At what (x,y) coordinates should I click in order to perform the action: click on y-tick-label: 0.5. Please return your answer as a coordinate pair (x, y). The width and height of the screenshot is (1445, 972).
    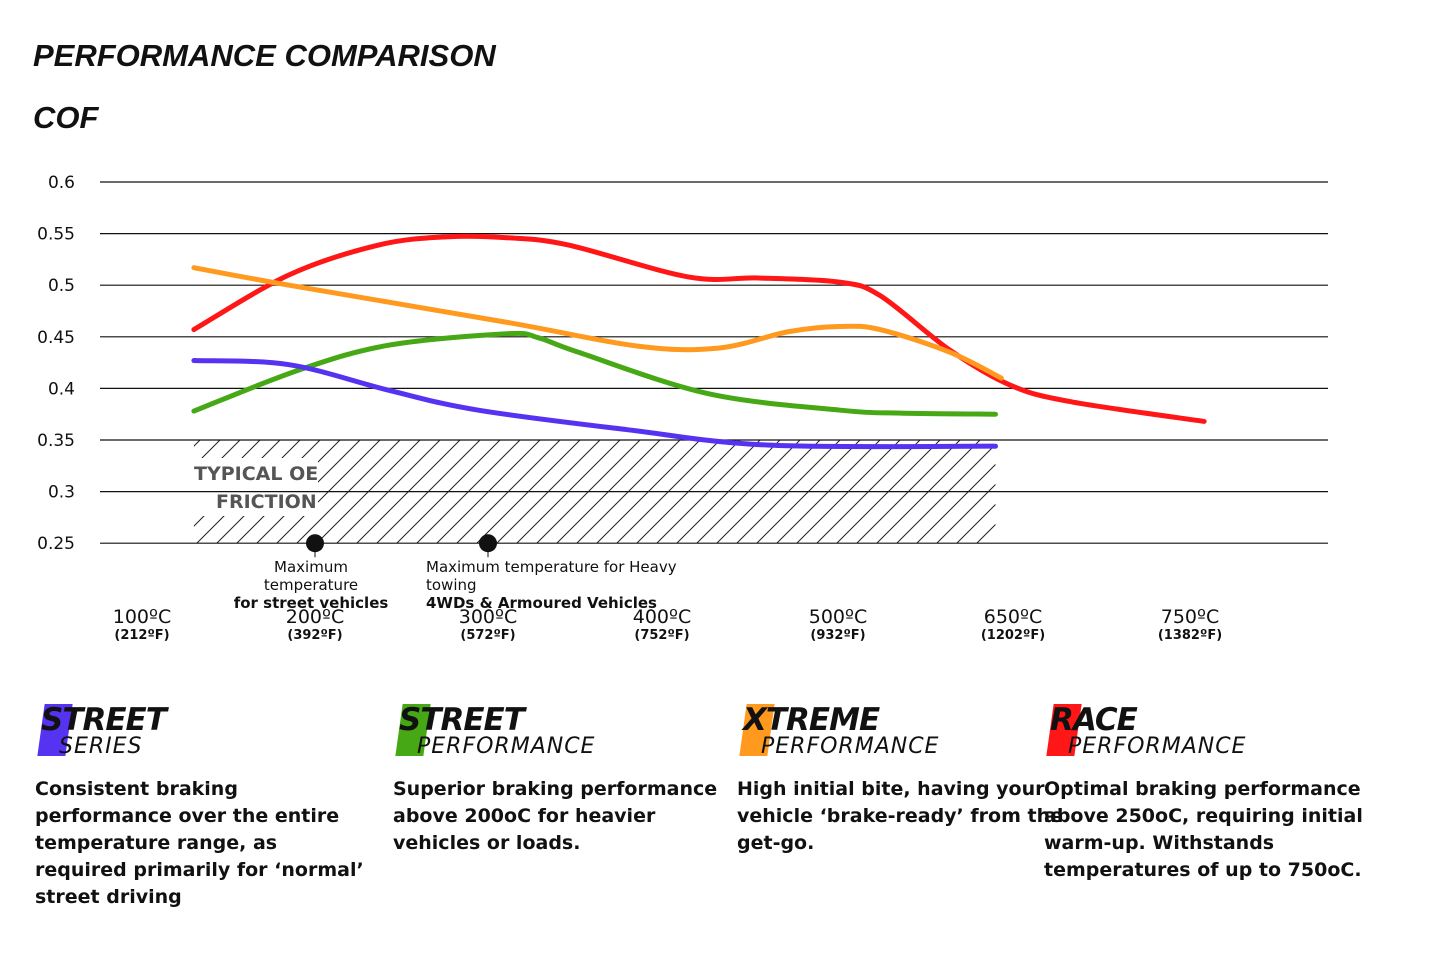
    Looking at the image, I should click on (61, 286).